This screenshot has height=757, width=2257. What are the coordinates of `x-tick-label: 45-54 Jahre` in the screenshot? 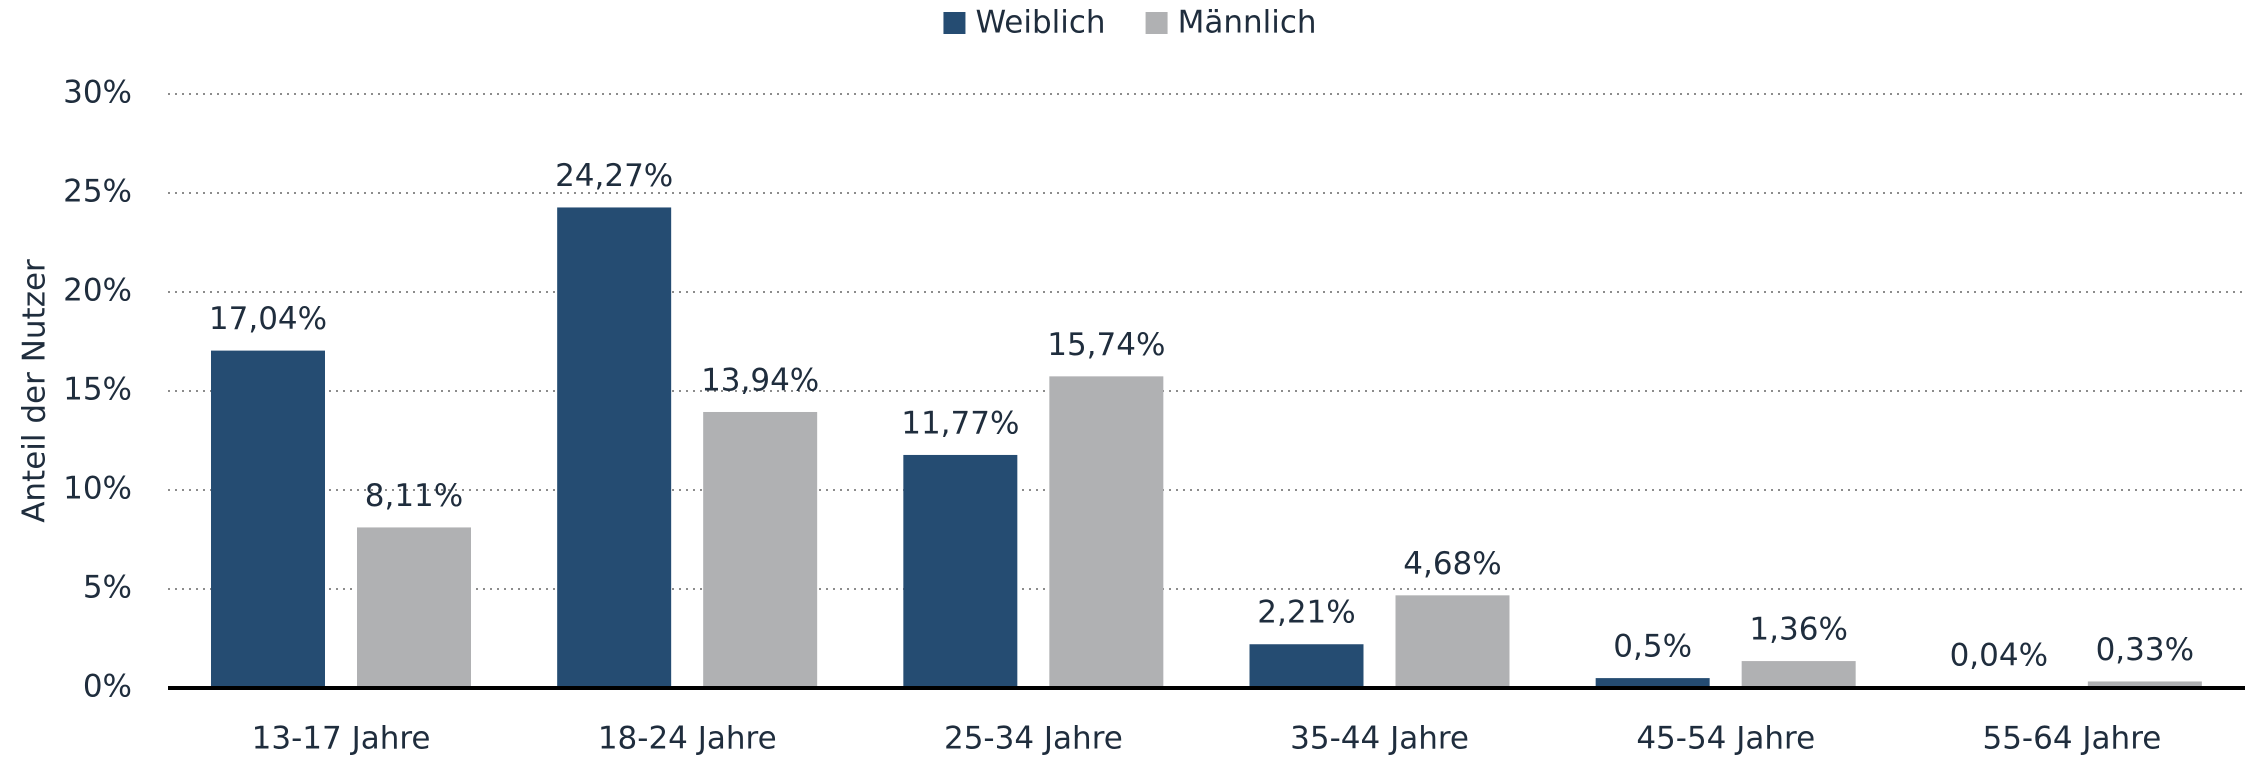 It's located at (1725, 739).